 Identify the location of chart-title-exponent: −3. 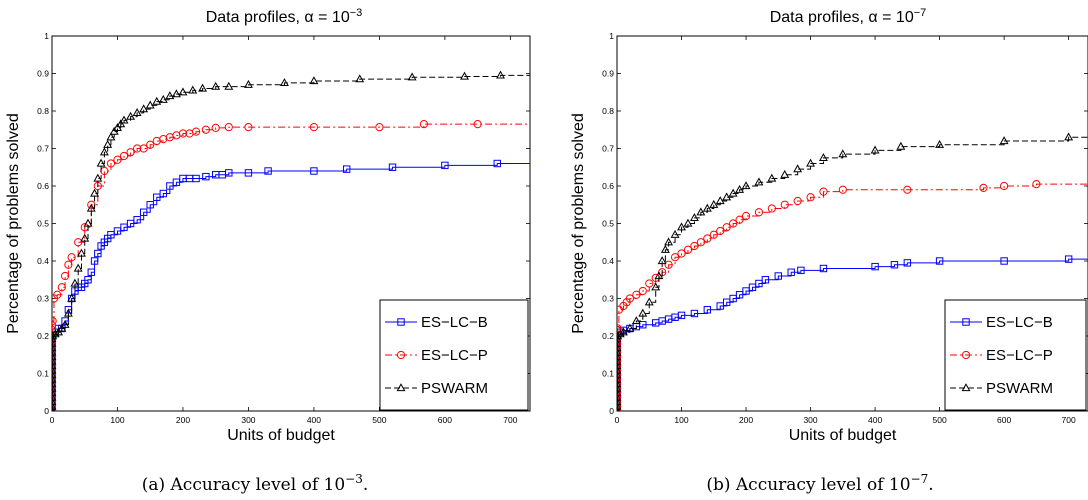
(356, 13).